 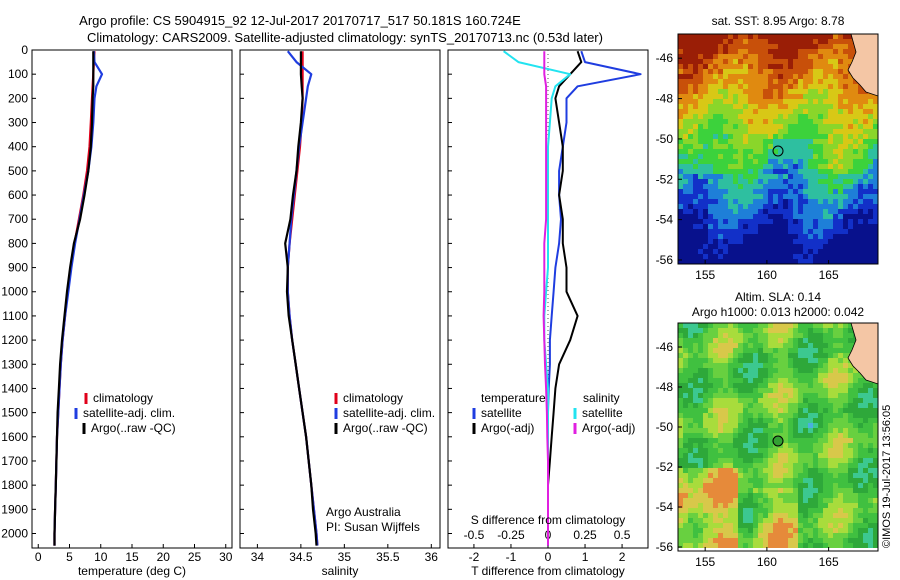 What do you see at coordinates (513, 398) in the screenshot?
I see `legend-temp-title: temperature` at bounding box center [513, 398].